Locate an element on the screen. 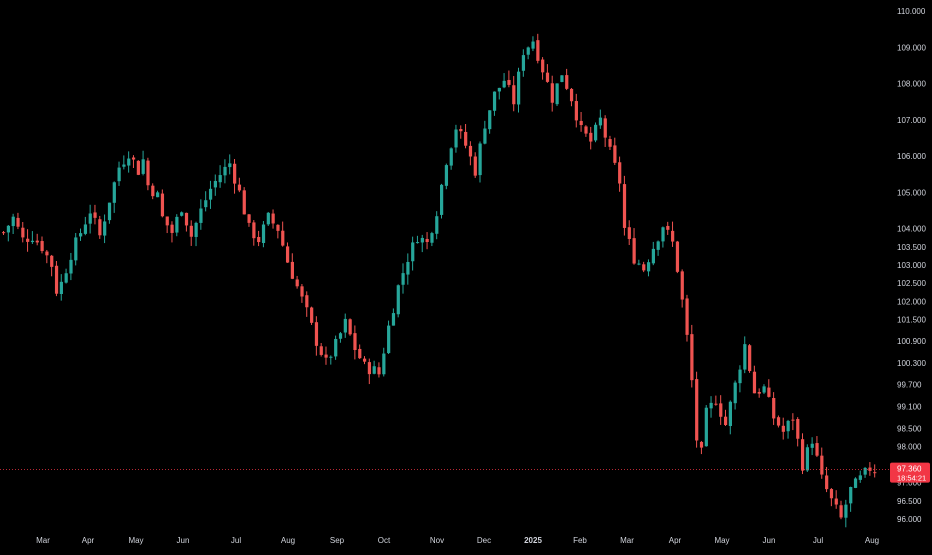  price-axis-tick-label: 103.000 is located at coordinates (911, 265).